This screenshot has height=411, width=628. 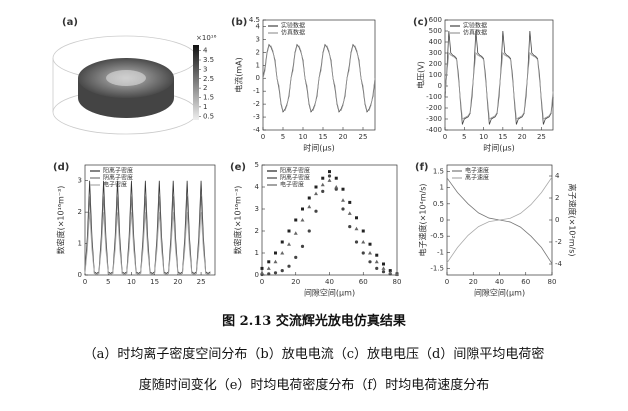 I want to click on legend-label: 电子密度, so click(x=115, y=185).